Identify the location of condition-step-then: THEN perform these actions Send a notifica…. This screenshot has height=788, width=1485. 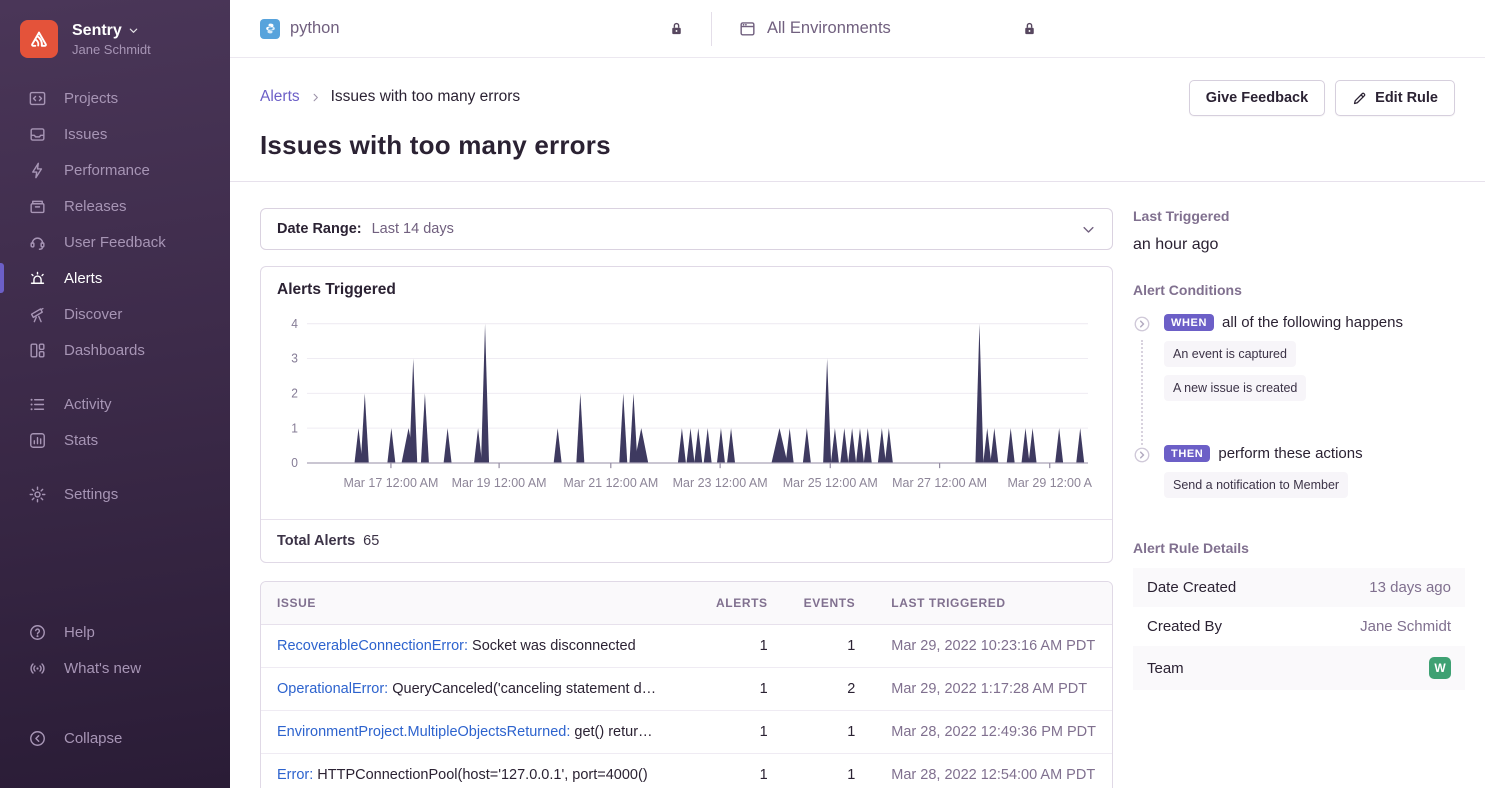
(1299, 471).